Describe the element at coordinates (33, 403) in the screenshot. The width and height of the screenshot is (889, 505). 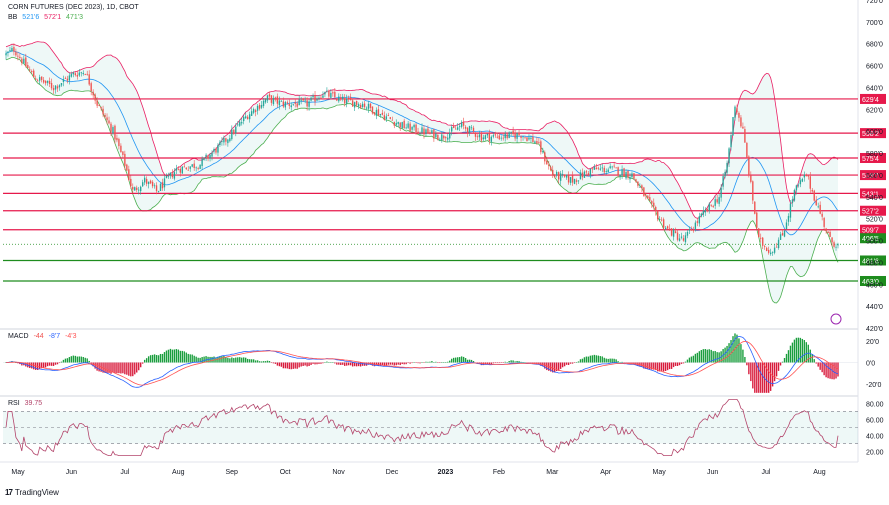
I see `rsi-value: 39.75` at that location.